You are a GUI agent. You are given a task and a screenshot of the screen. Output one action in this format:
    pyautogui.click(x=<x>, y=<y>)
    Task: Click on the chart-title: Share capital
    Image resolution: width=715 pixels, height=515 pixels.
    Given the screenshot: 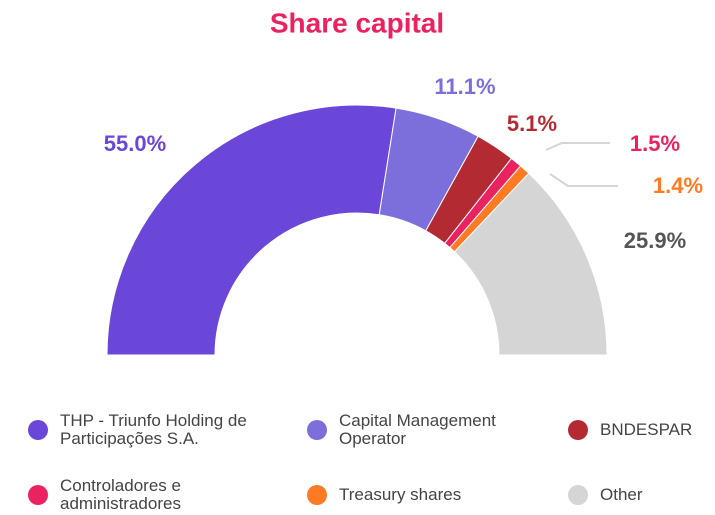 What is the action you would take?
    pyautogui.click(x=357, y=22)
    